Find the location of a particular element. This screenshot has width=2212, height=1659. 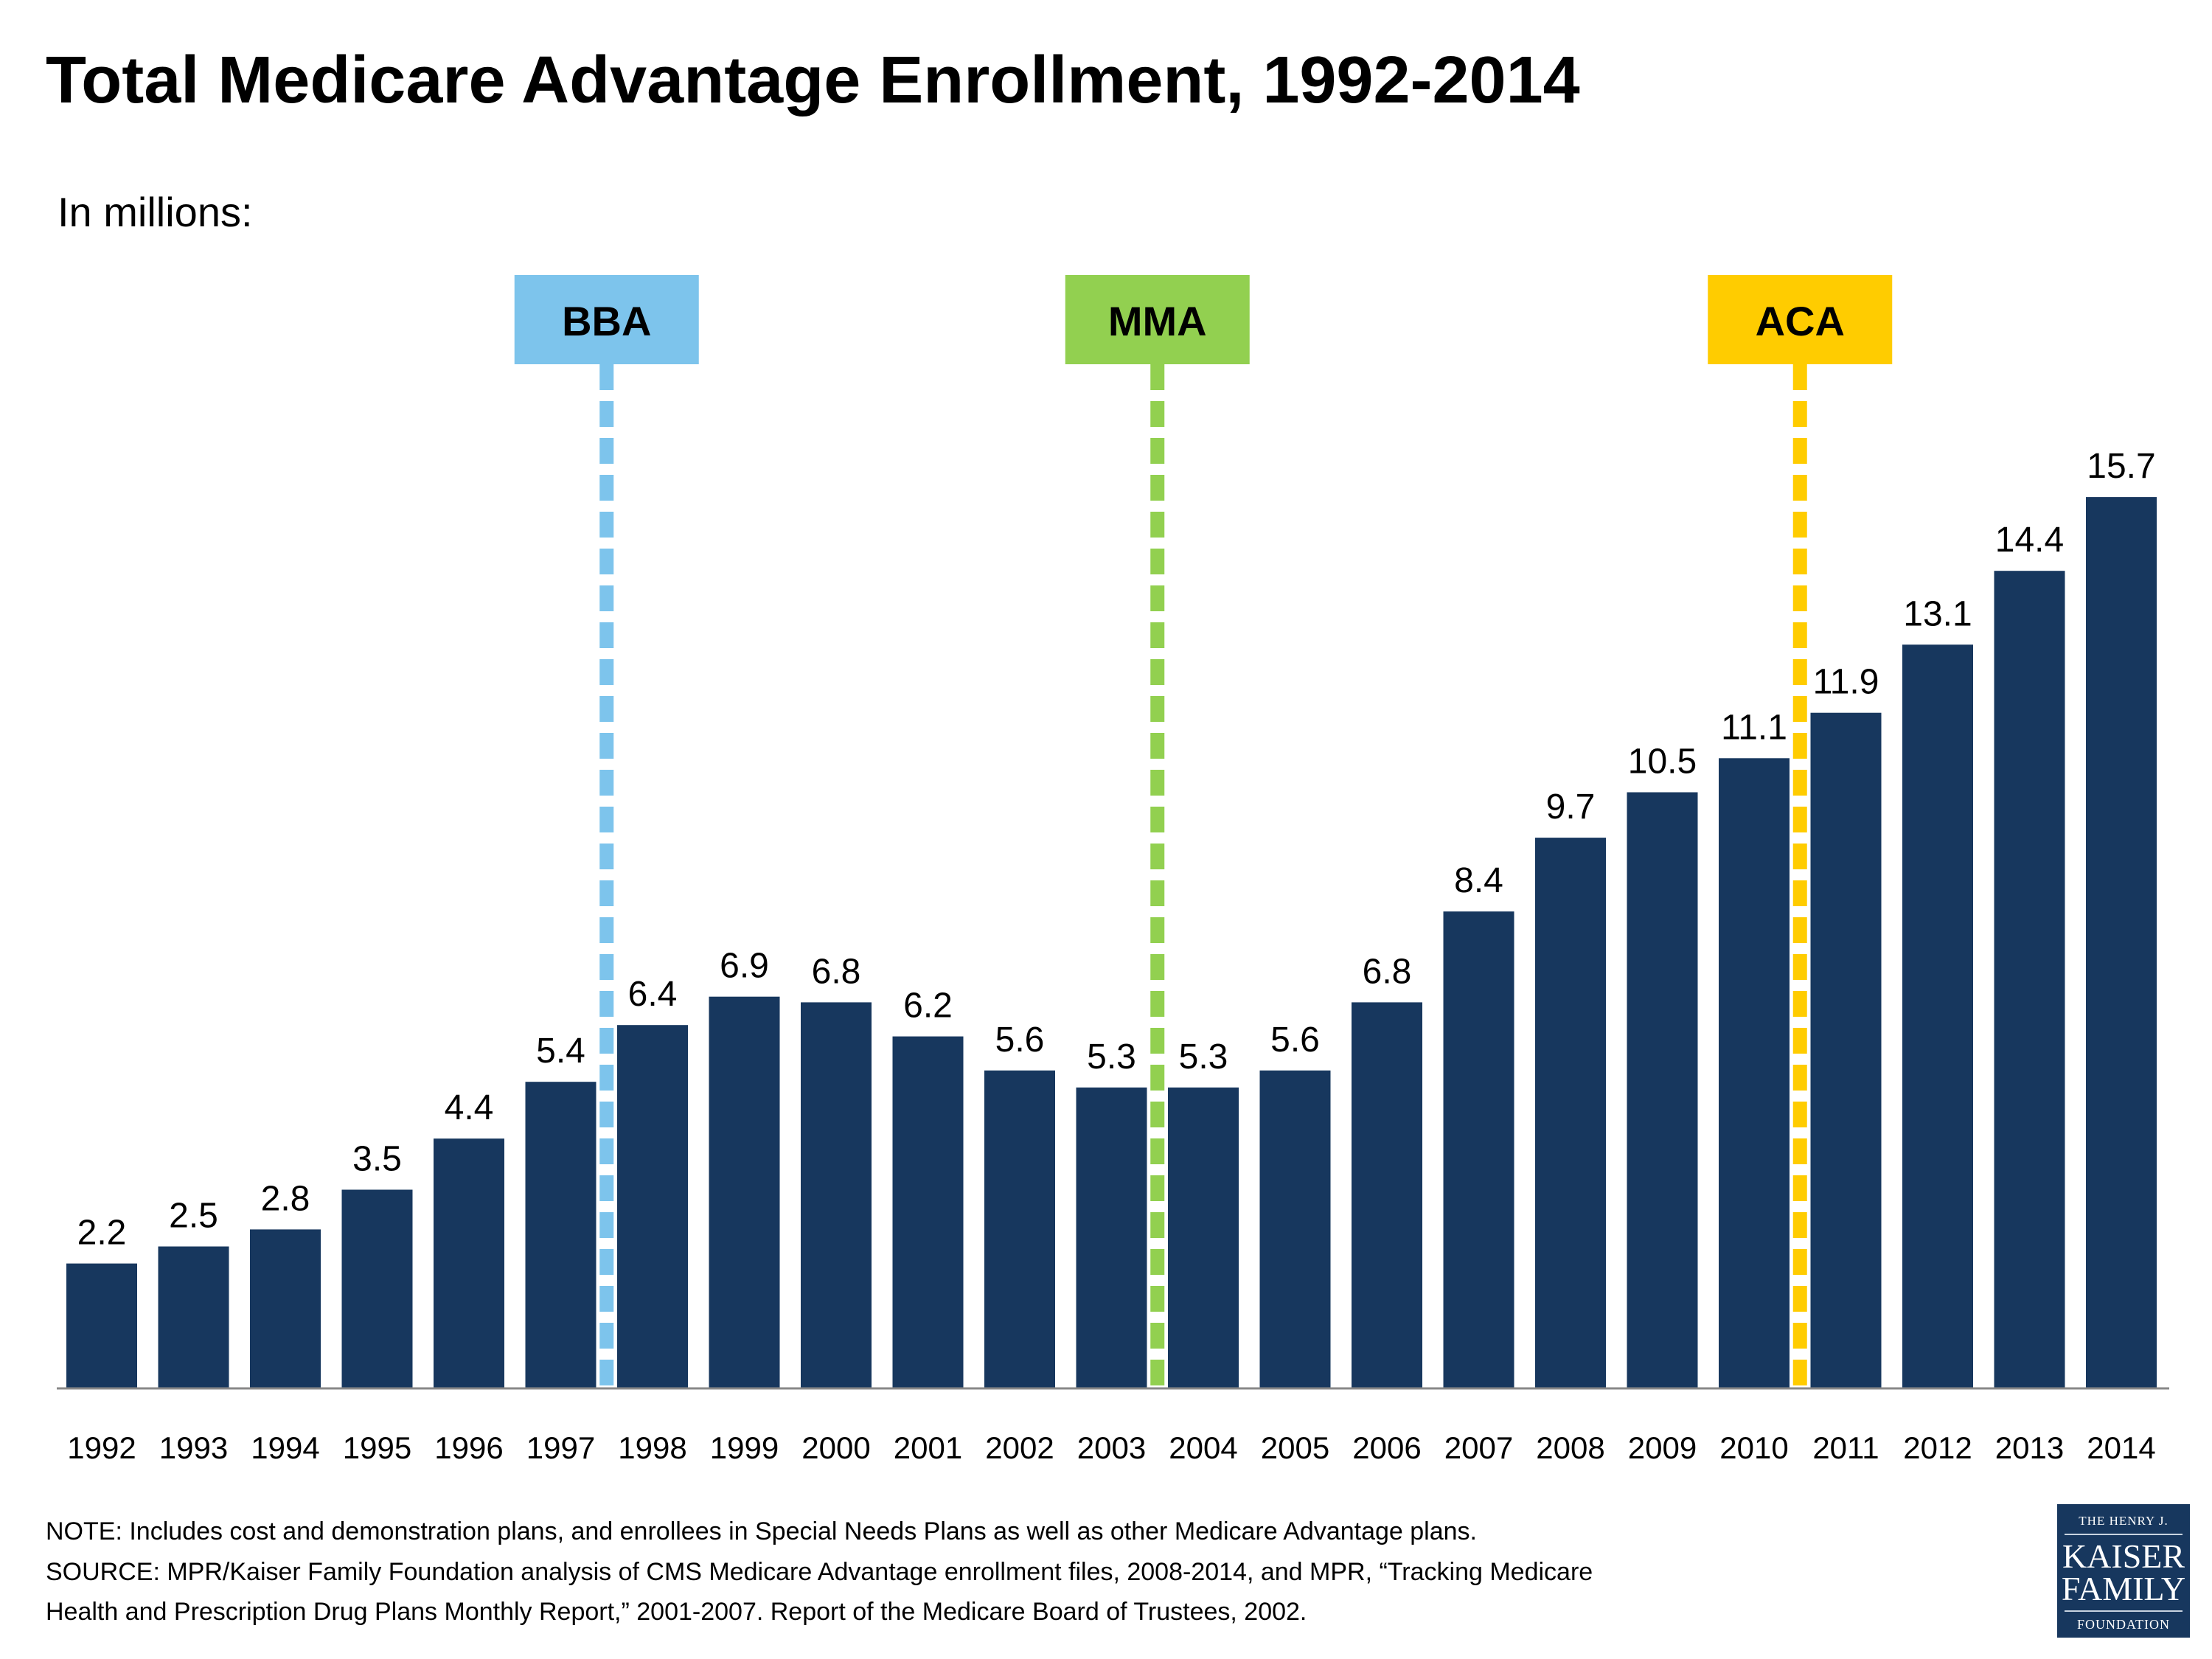

data-label: 6.9 is located at coordinates (744, 966).